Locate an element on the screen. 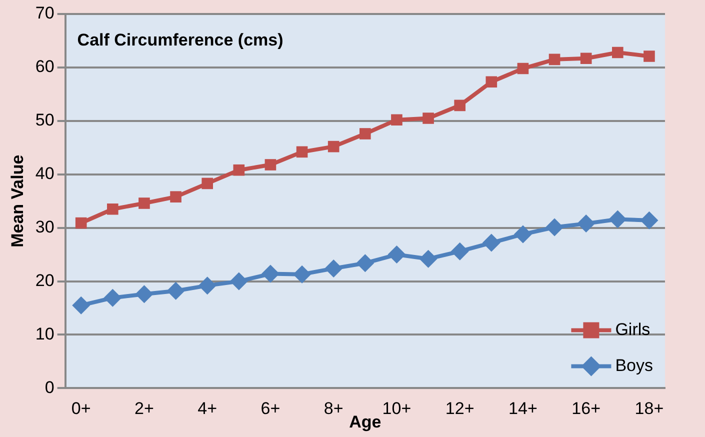 The height and width of the screenshot is (437, 705). x-tick-label: 16+ is located at coordinates (586, 408).